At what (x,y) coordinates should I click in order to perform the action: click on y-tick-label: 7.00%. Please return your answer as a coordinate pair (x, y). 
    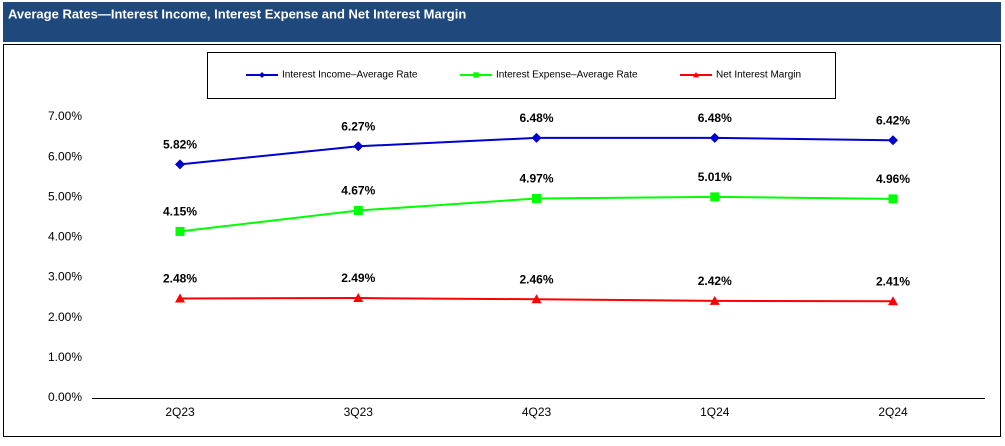
    Looking at the image, I should click on (65, 116).